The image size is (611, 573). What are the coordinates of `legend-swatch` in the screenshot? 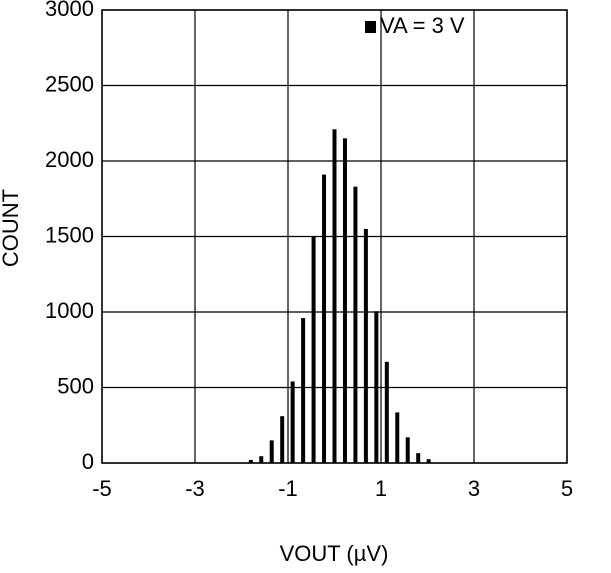 It's located at (370, 27).